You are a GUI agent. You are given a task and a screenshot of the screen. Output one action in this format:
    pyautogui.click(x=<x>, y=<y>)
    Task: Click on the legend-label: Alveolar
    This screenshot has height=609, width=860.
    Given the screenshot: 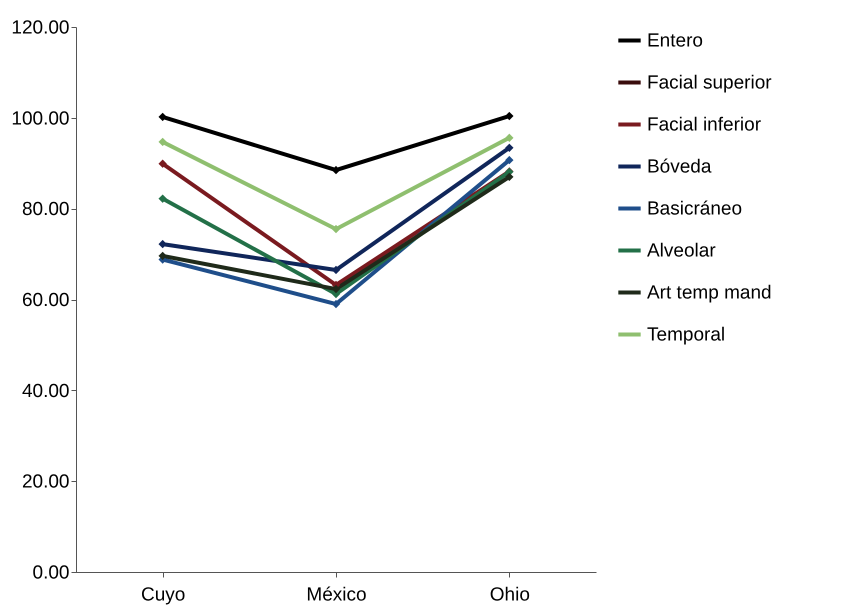 What is the action you would take?
    pyautogui.click(x=681, y=251)
    